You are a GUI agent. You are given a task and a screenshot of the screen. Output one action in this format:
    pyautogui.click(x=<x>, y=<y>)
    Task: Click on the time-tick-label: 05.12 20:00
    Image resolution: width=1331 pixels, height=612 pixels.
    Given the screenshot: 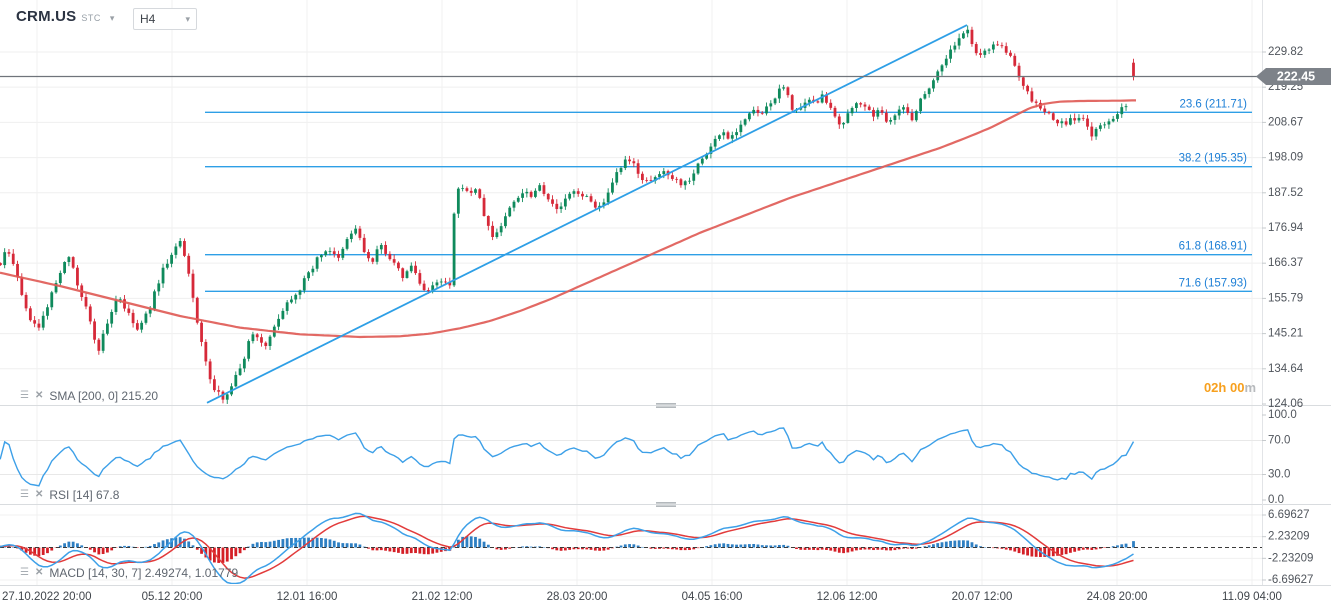 What is the action you would take?
    pyautogui.click(x=172, y=597)
    